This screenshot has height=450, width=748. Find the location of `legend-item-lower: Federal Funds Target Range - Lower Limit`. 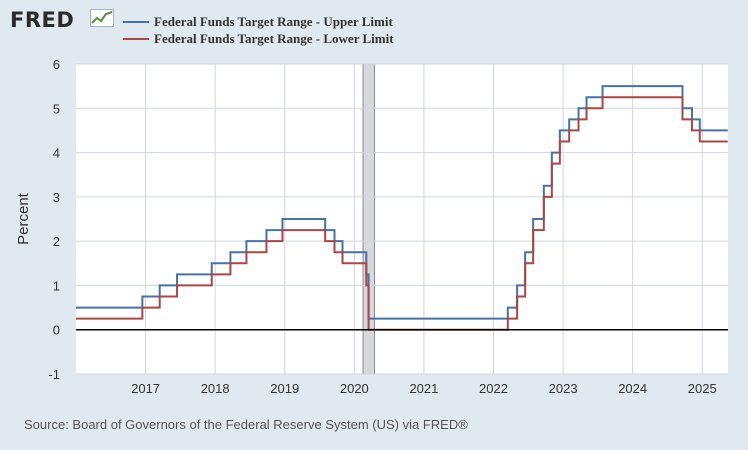

legend-item-lower: Federal Funds Target Range - Lower Limit is located at coordinates (258, 38).